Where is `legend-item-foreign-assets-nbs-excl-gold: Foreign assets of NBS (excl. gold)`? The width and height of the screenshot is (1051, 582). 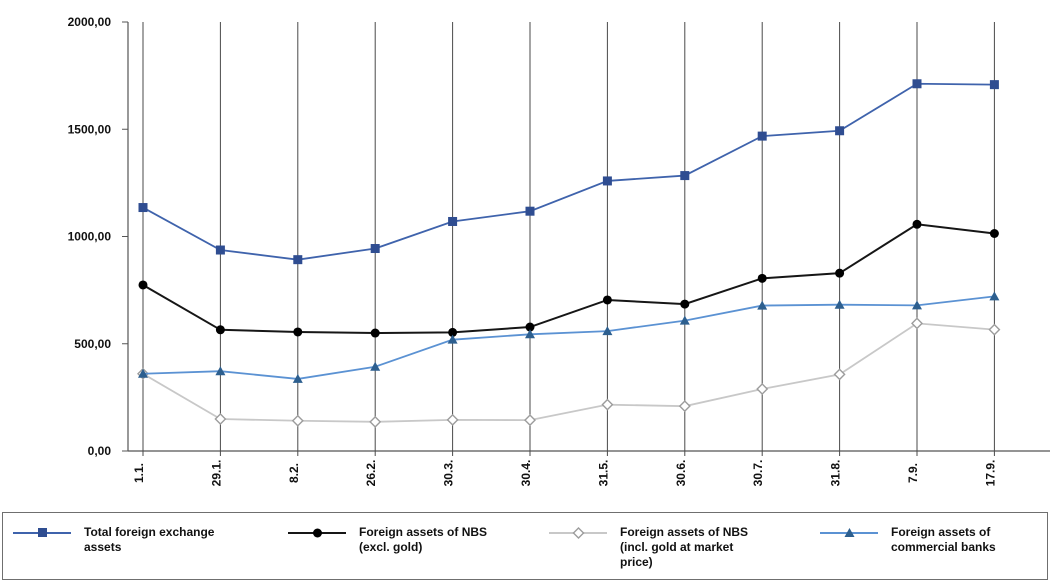
legend-item-foreign-assets-nbs-excl-gold: Foreign assets of NBS (excl. gold) is located at coordinates (403, 550).